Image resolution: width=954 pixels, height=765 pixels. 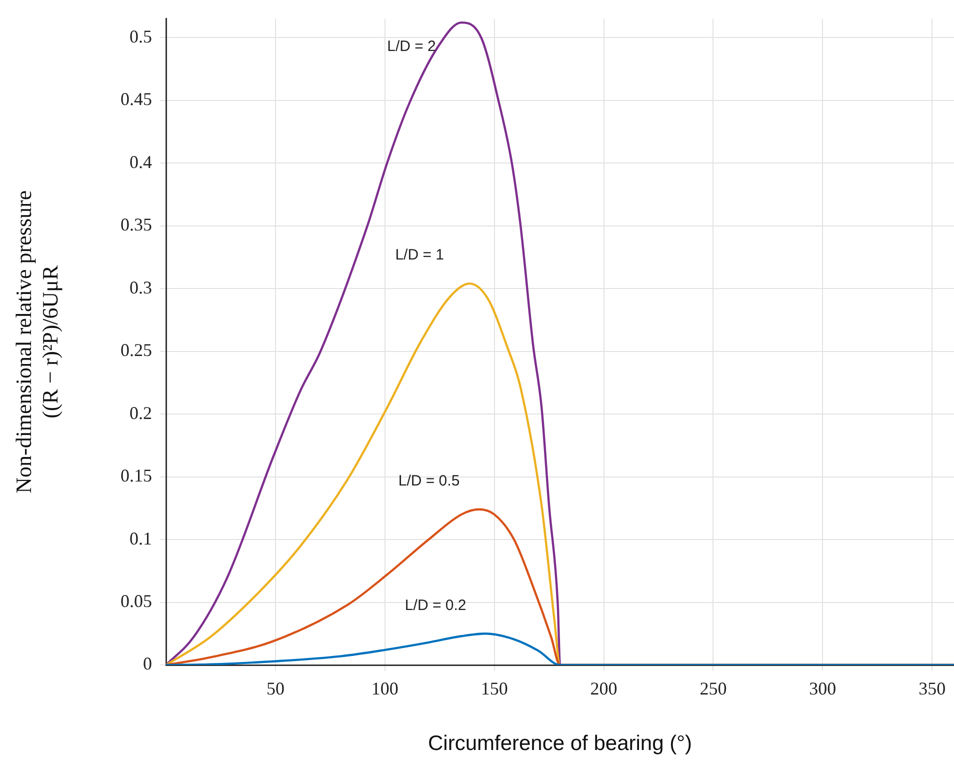 I want to click on y-tick-label: 0.3, so click(x=141, y=287).